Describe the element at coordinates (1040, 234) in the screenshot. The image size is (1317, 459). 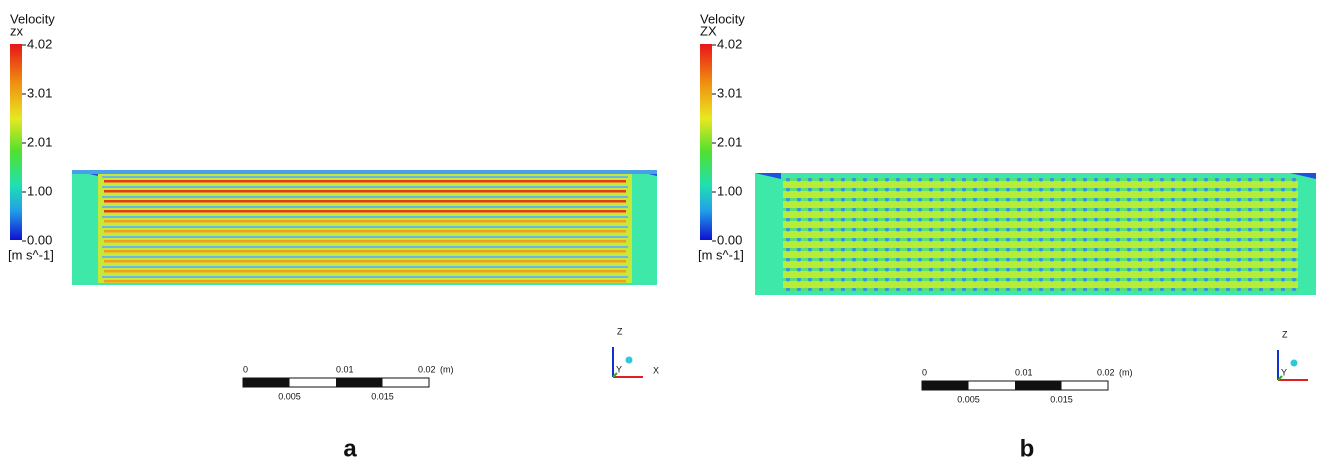
I see `pin-fin-zone` at that location.